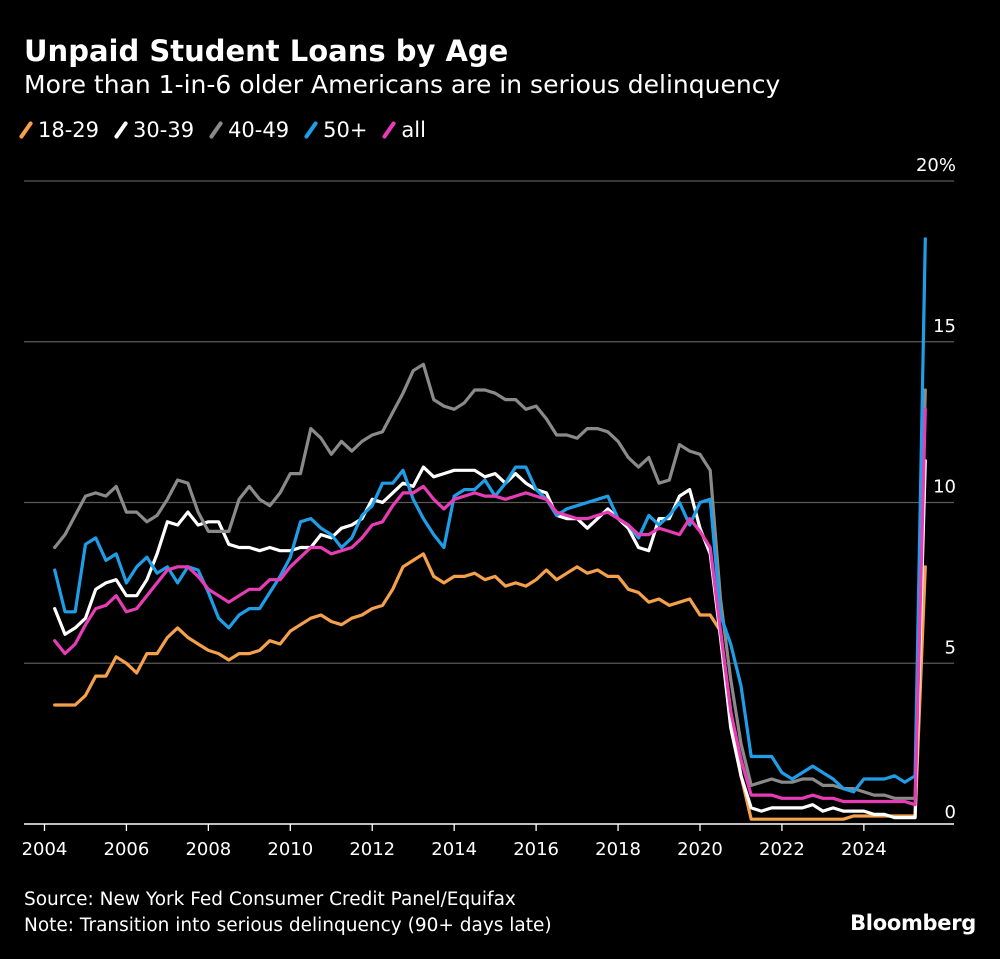 This screenshot has width=1000, height=959. What do you see at coordinates (372, 849) in the screenshot?
I see `x-tick-label-2012: 2012` at bounding box center [372, 849].